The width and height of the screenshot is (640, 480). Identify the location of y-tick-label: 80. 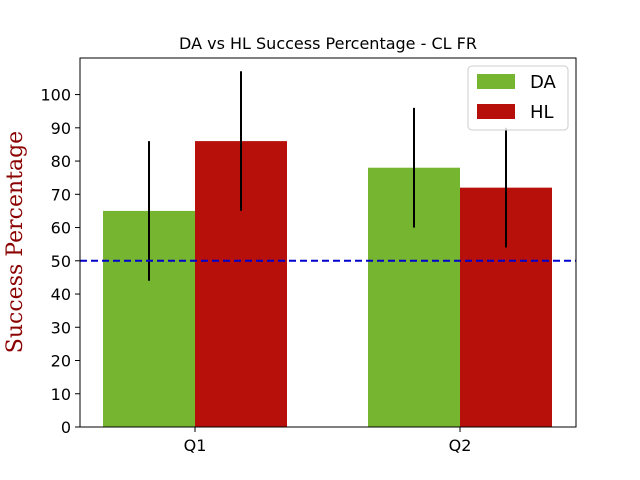
(61, 161).